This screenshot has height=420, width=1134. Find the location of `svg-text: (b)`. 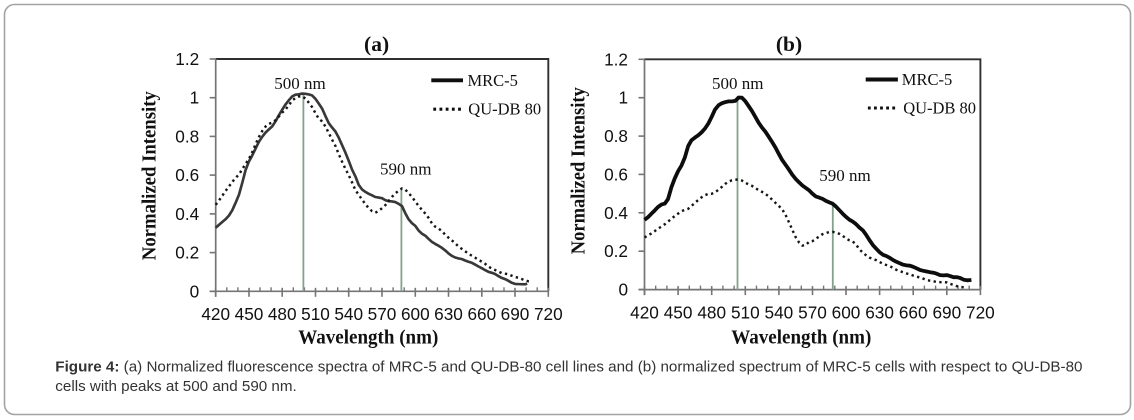

svg-text: (b) is located at coordinates (789, 44).